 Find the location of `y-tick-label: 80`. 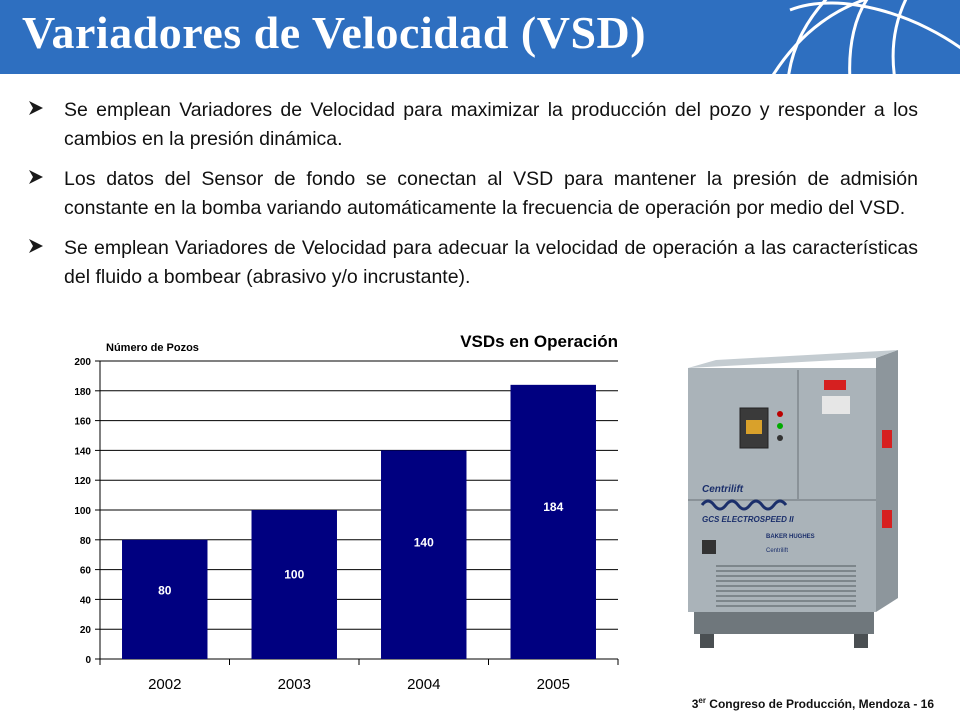

y-tick-label: 80 is located at coordinates (86, 541).